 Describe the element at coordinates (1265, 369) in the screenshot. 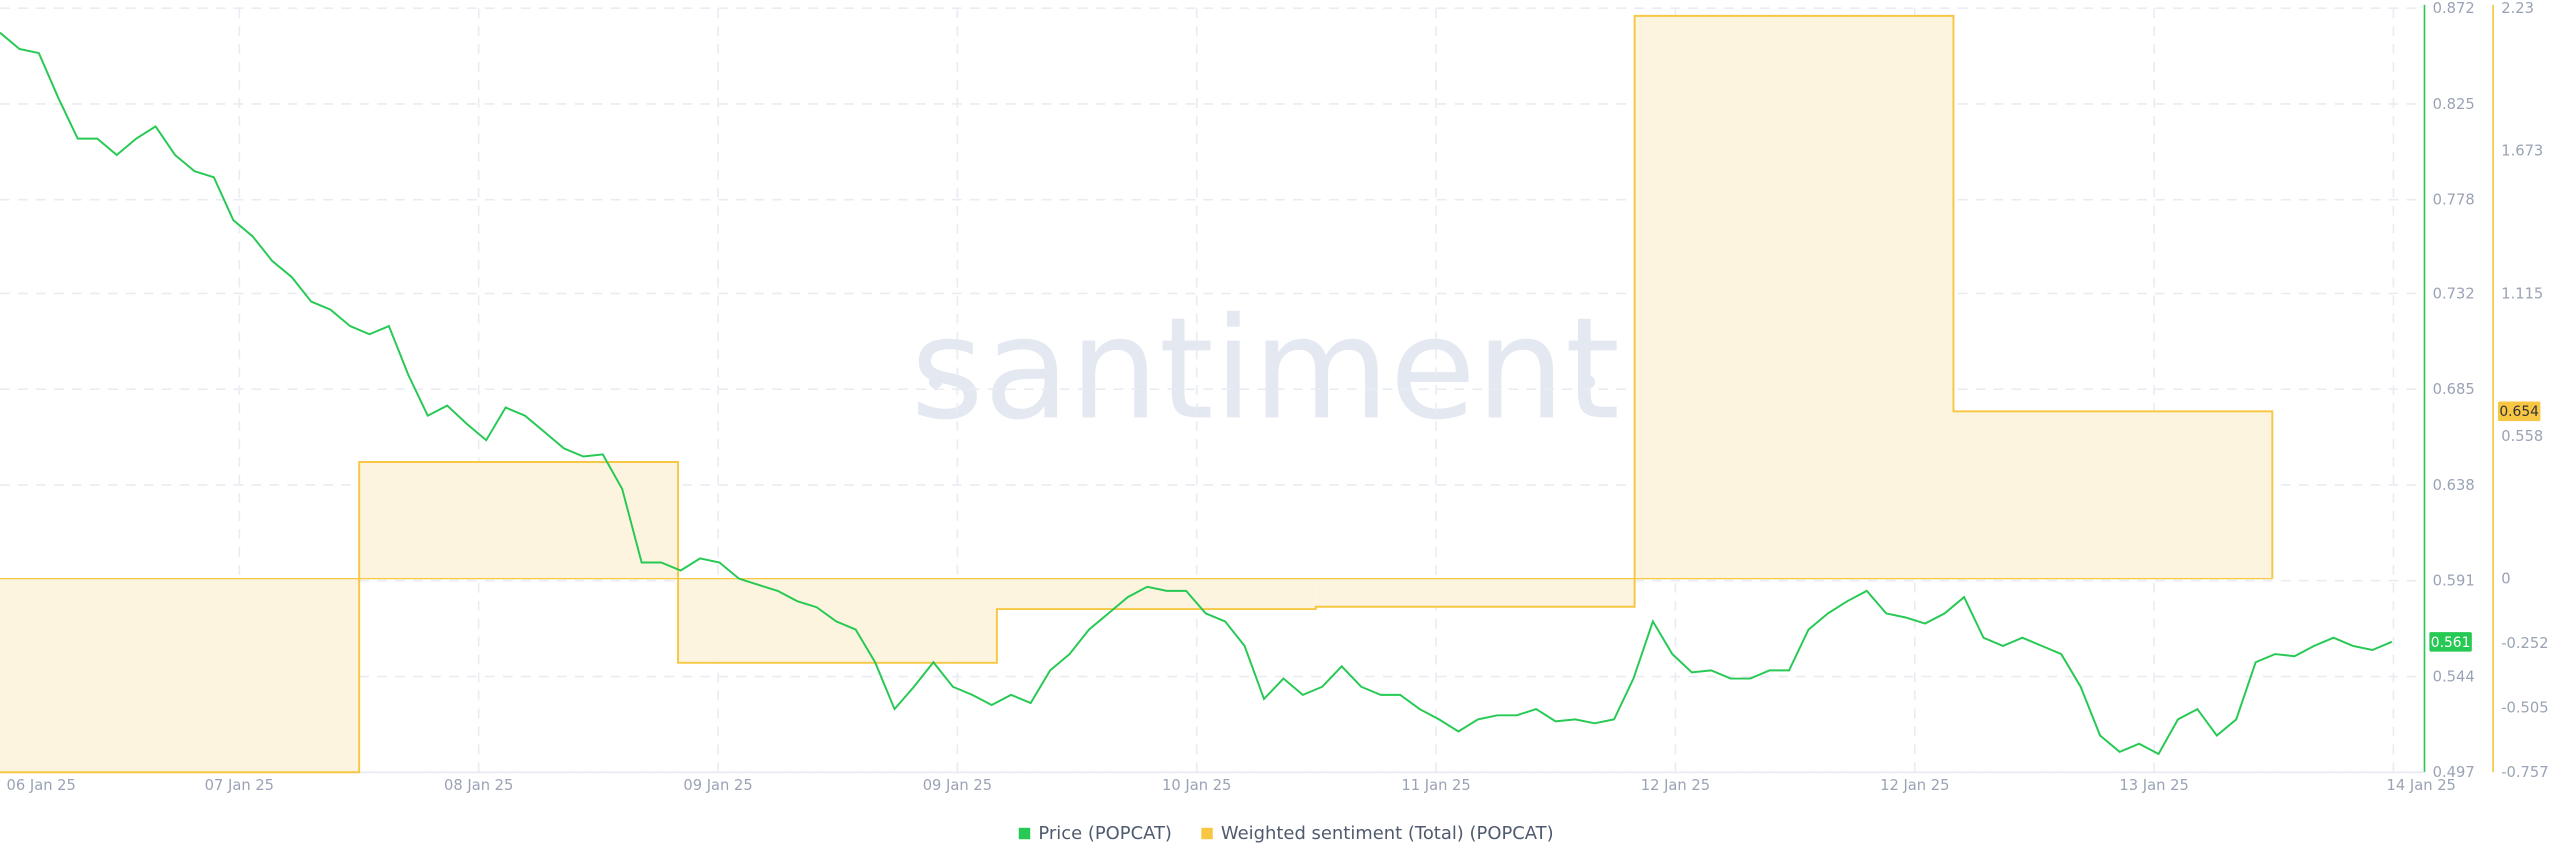

I see `watermark: santiment` at that location.